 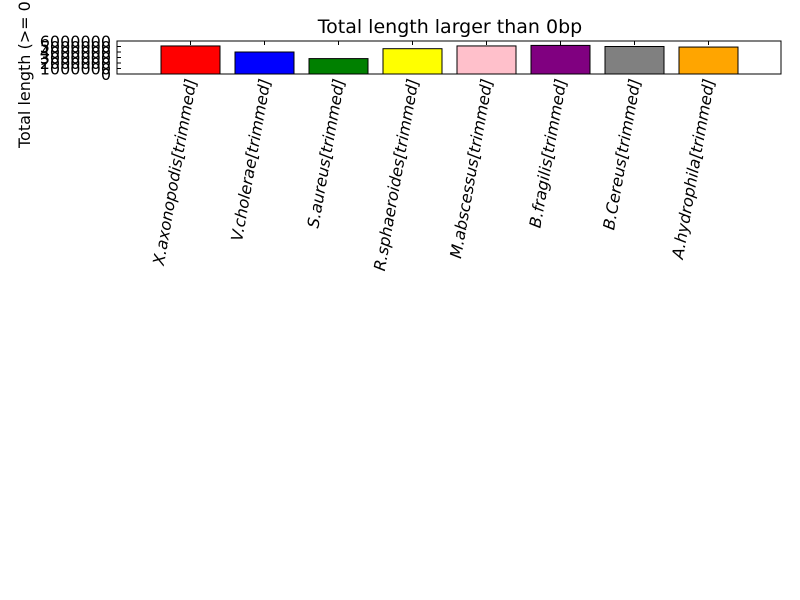 What do you see at coordinates (106, 74) in the screenshot?
I see `y-tick-label: 0` at bounding box center [106, 74].